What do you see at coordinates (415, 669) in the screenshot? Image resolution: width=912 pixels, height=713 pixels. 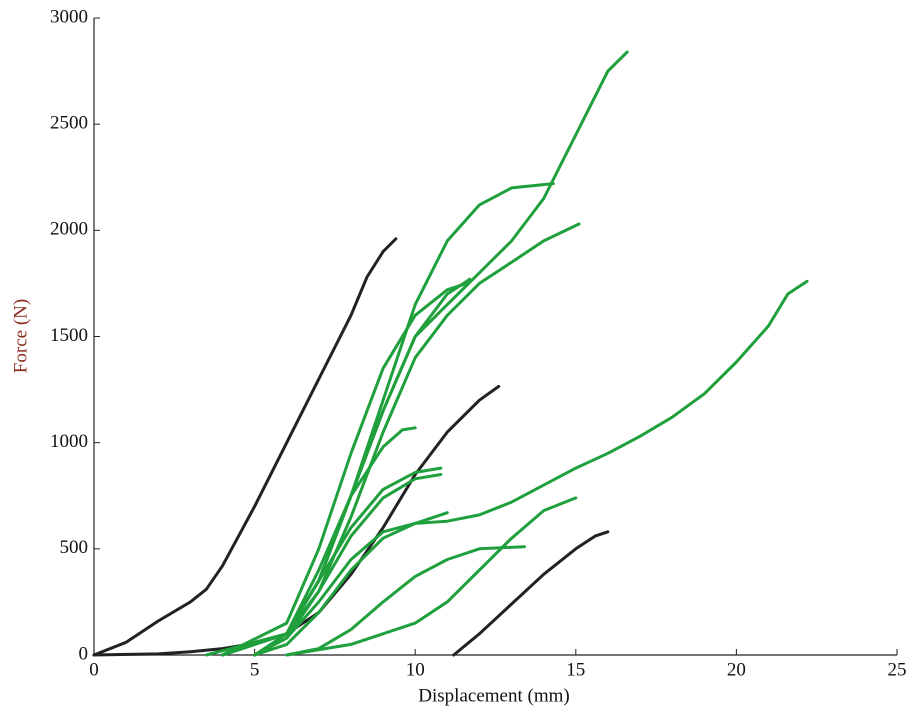 I see `x-tick-label: 10` at bounding box center [415, 669].